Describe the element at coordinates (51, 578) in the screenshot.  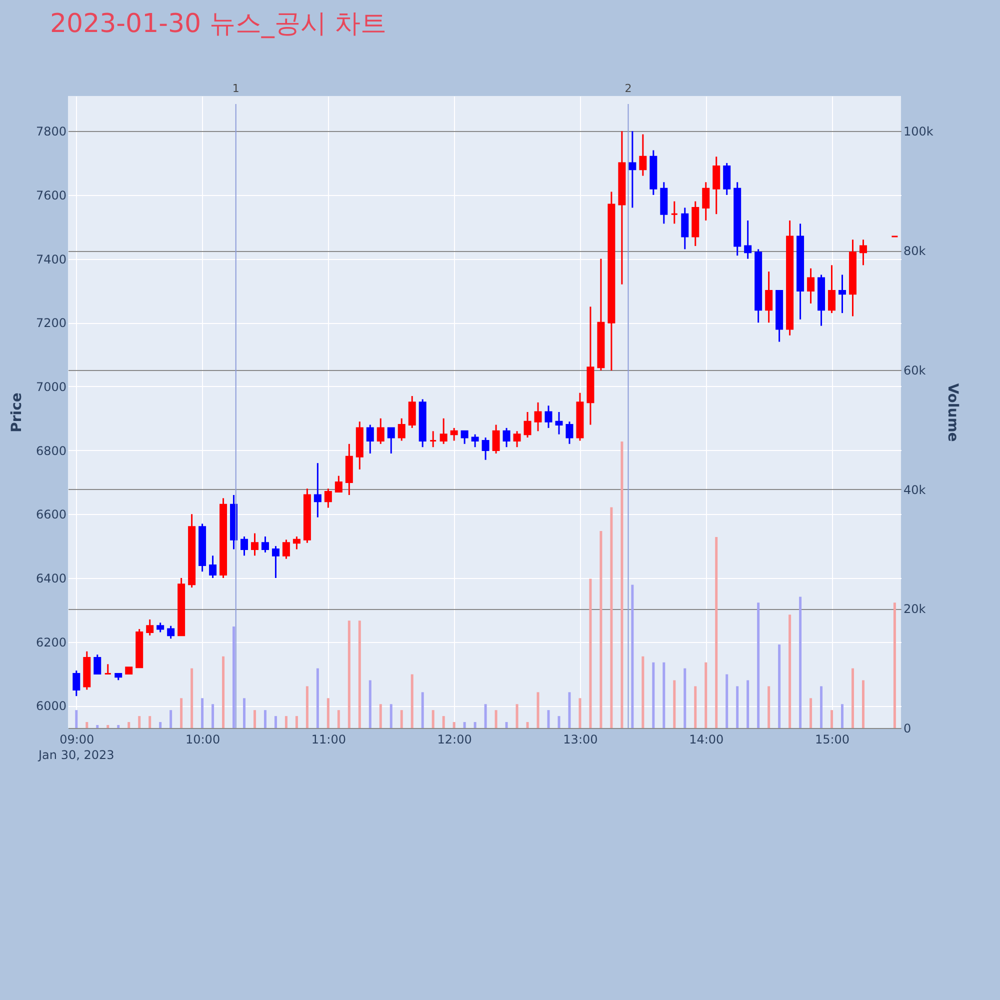
I see `y-tick-label: 6400` at that location.